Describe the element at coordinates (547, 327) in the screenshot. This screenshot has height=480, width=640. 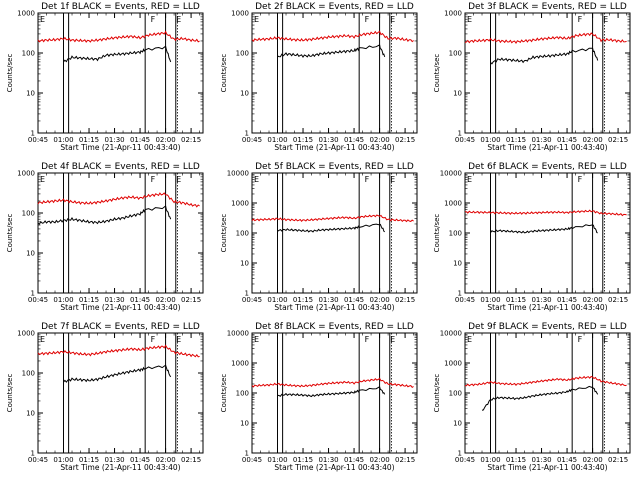
I see `chart-title: Det 9f BLACK = Events, RED = LLD` at that location.